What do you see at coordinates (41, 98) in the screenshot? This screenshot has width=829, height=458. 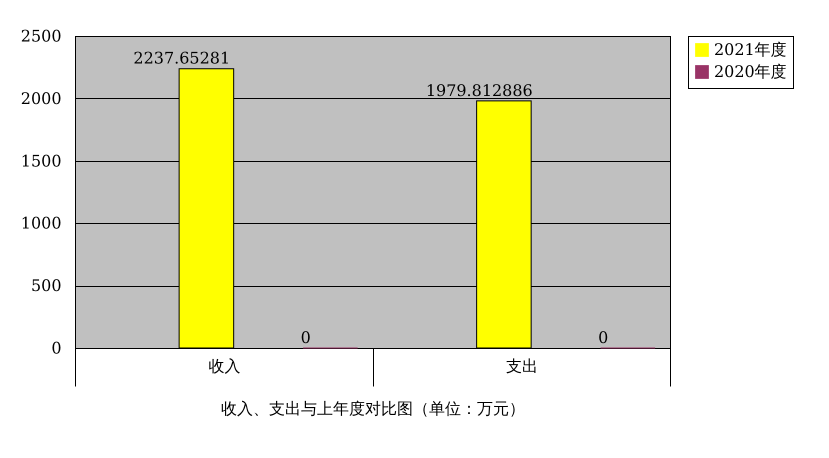 I see `y-tick-label: 2000` at bounding box center [41, 98].